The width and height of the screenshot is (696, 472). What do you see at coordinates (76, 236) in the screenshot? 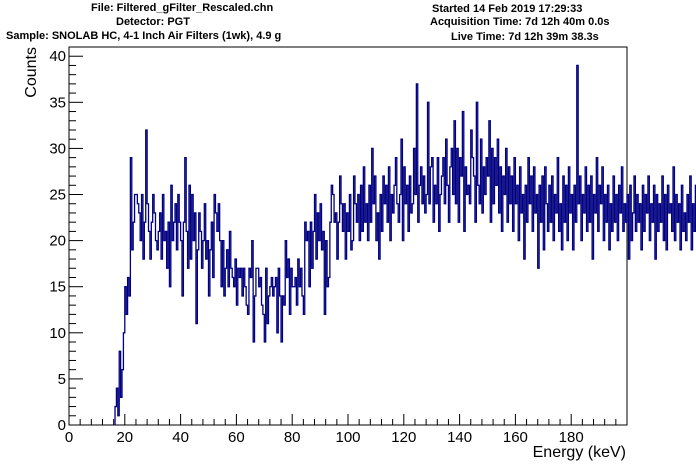
I see `y-axis-ticks` at bounding box center [76, 236].